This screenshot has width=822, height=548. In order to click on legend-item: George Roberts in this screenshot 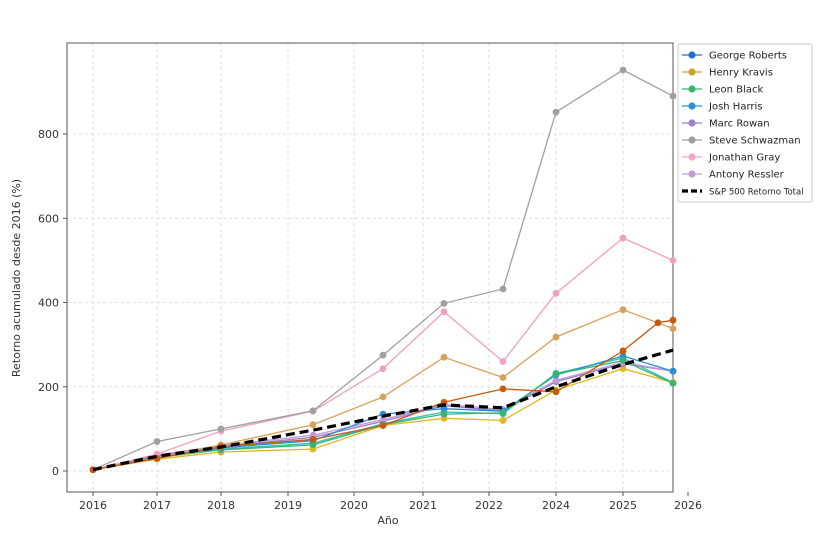, I will do `click(734, 56)`.